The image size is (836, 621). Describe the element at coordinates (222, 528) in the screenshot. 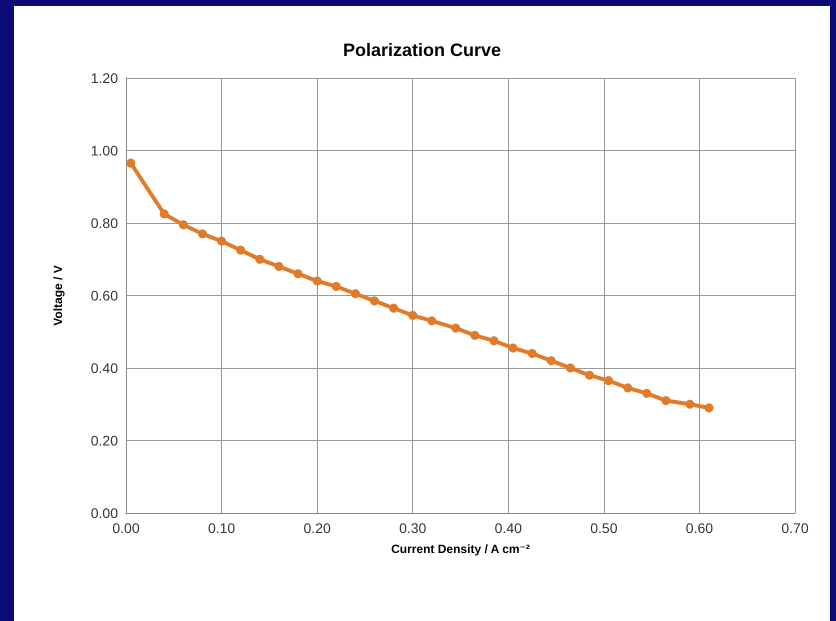

I see `x-tick-label: 0.10` at that location.